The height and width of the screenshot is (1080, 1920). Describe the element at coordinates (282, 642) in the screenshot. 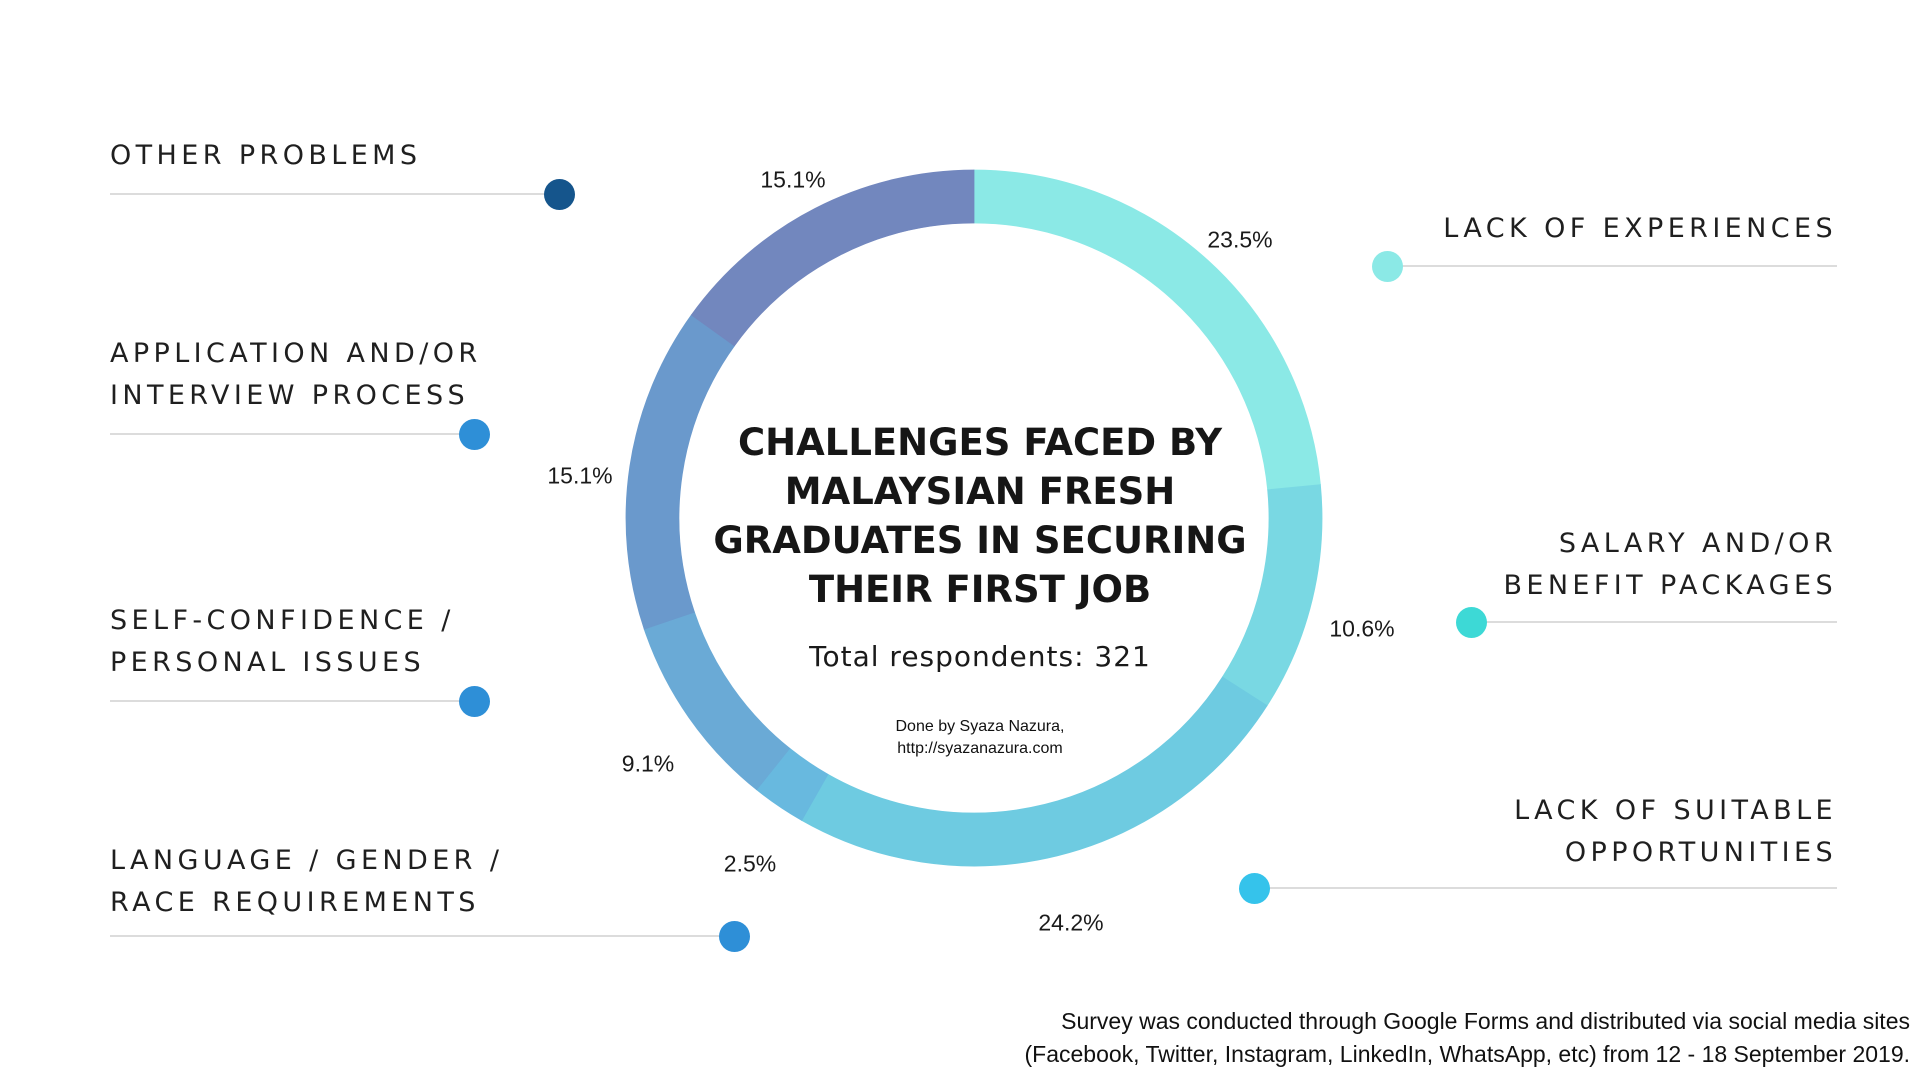

I see `legend-label-self-confidence: SELF-CONFIDENCE / PERSONAL ISSUES` at that location.